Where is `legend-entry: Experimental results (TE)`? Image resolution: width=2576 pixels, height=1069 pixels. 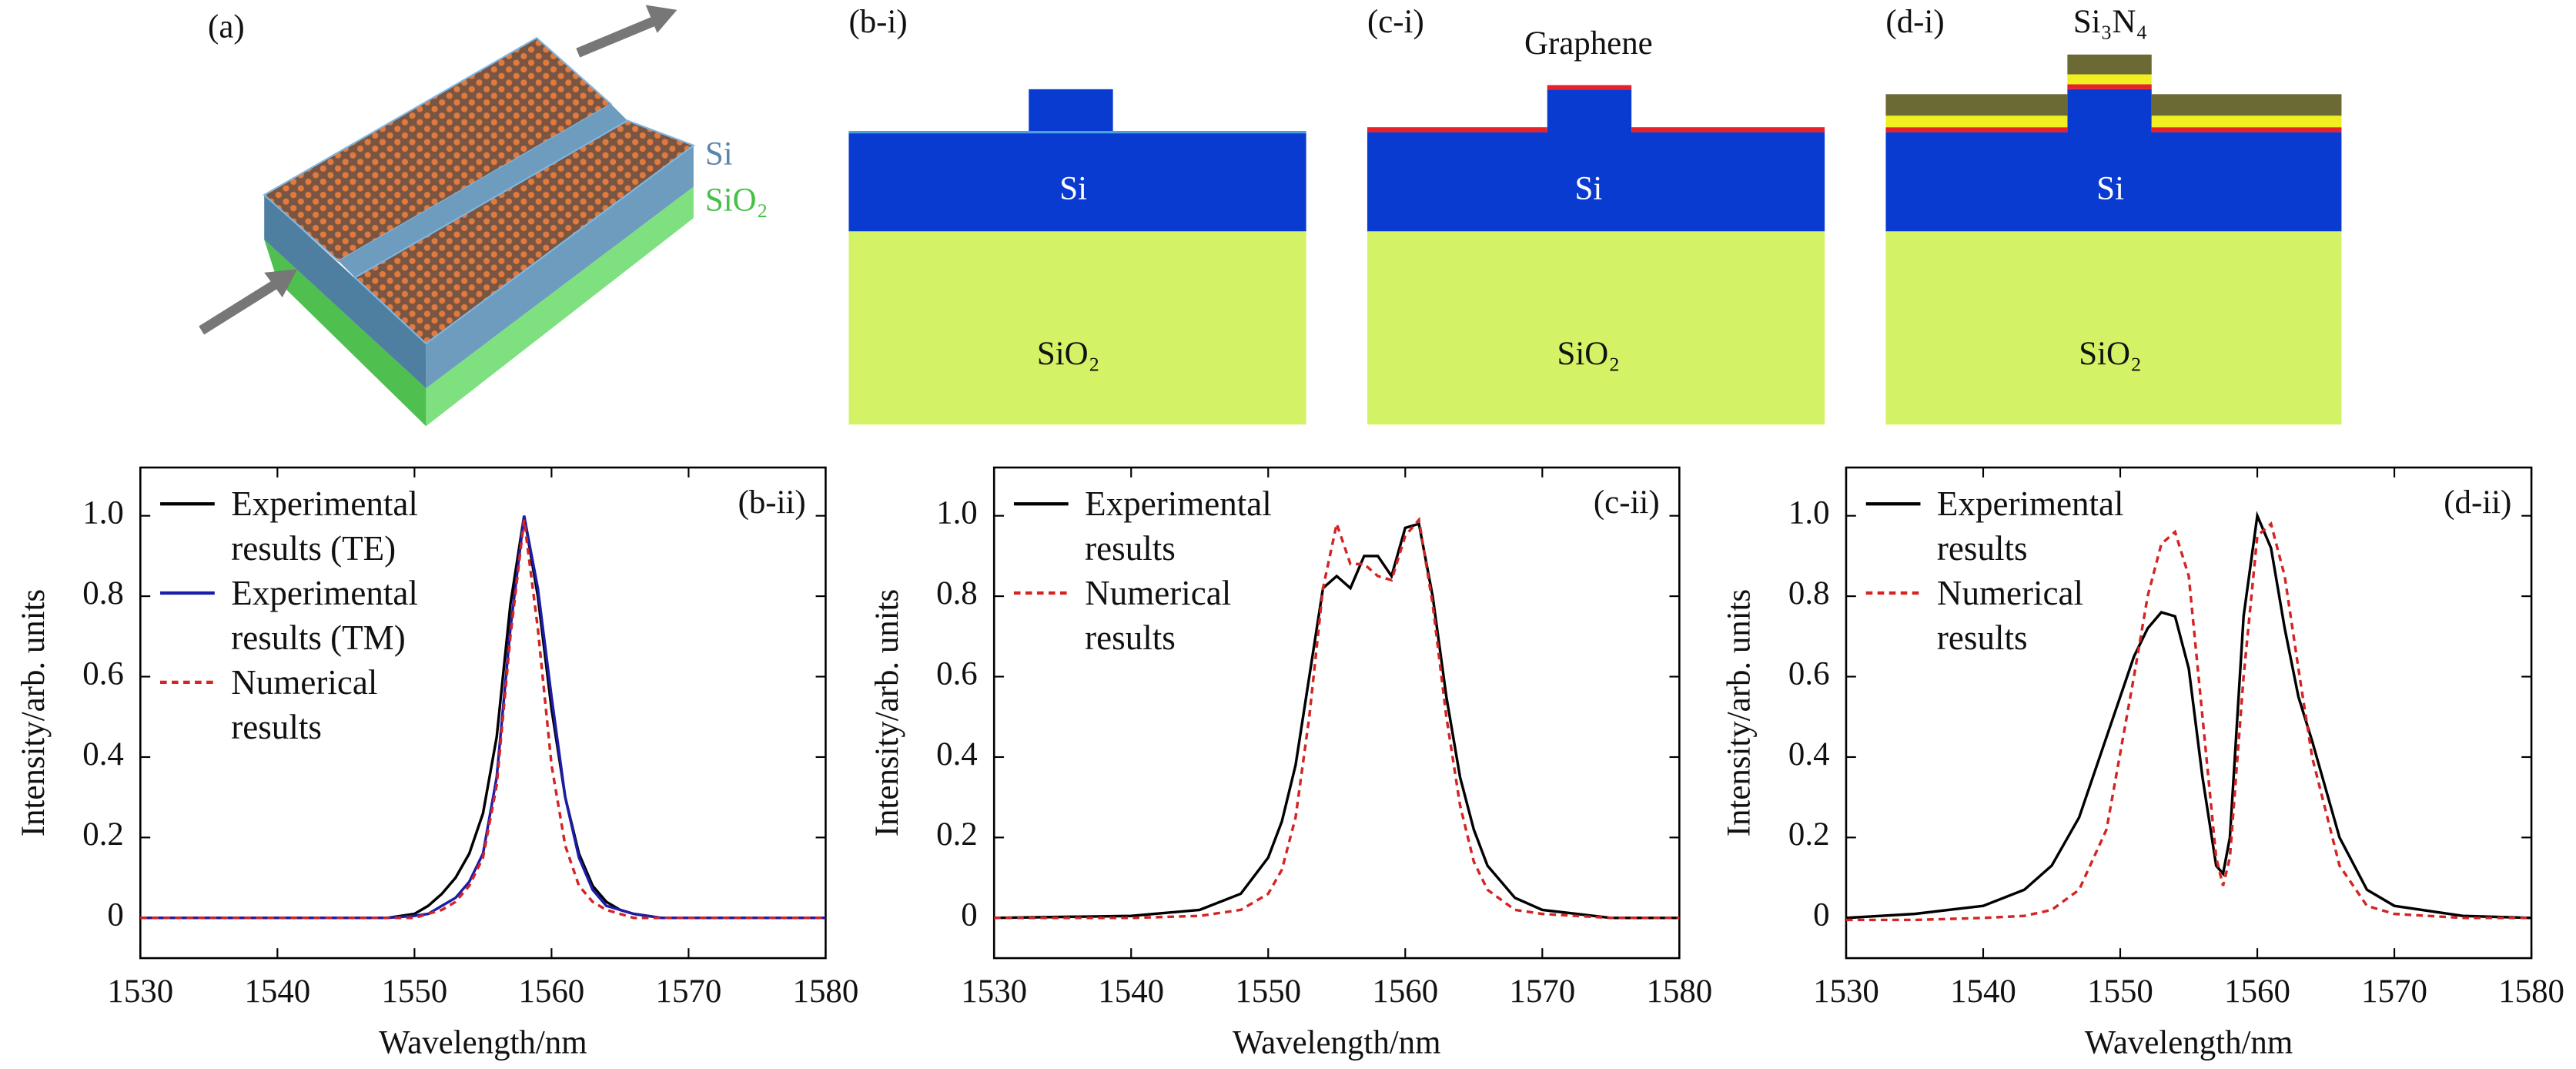
legend-entry: Experimental results (TE) is located at coordinates (325, 526).